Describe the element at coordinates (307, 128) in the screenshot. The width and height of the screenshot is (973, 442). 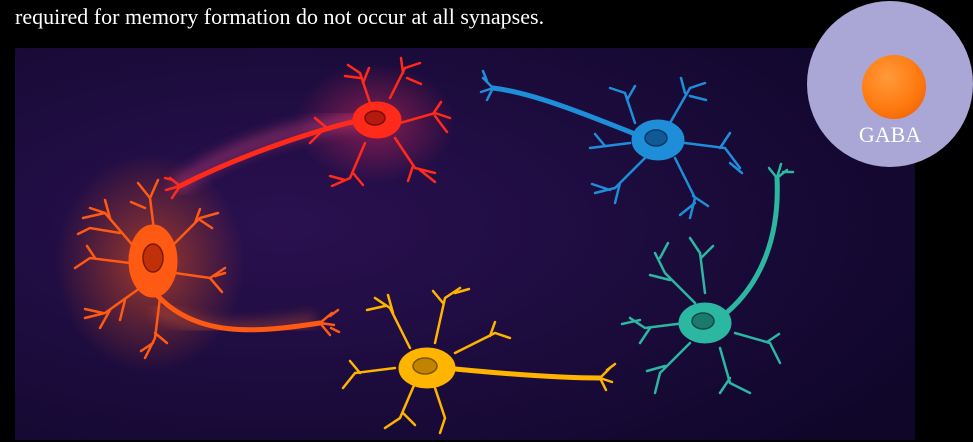
I see `red-neuron` at that location.